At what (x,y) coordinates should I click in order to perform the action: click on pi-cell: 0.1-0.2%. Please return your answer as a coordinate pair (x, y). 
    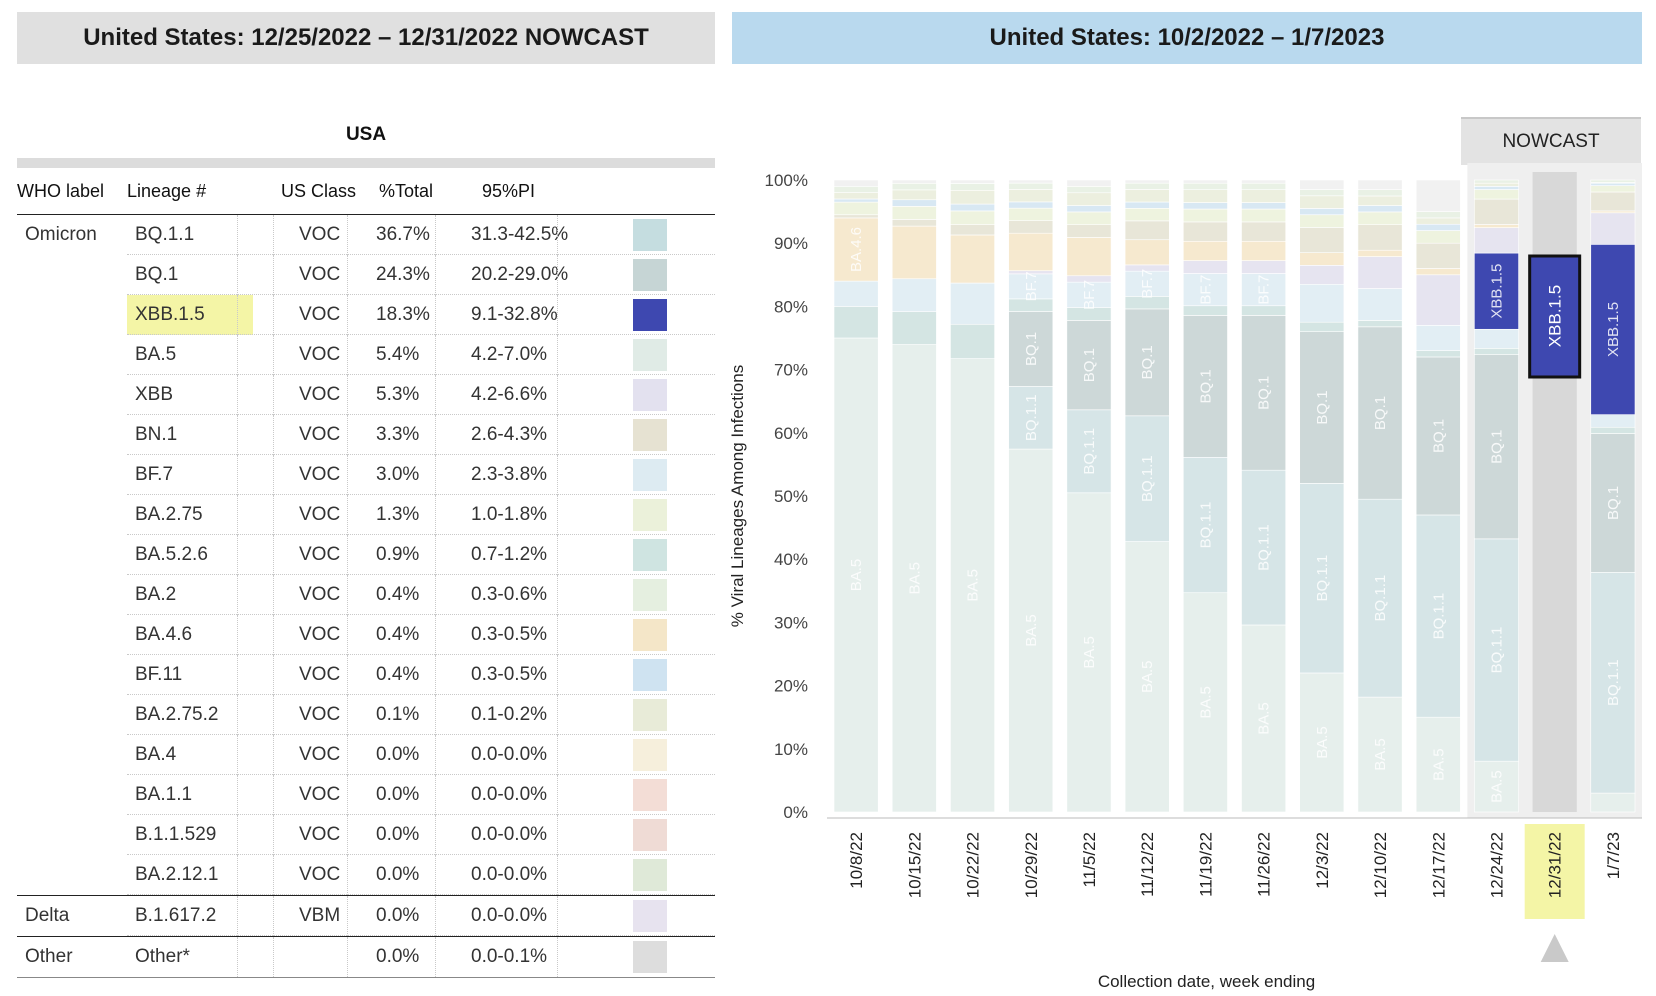
    Looking at the image, I should click on (509, 714).